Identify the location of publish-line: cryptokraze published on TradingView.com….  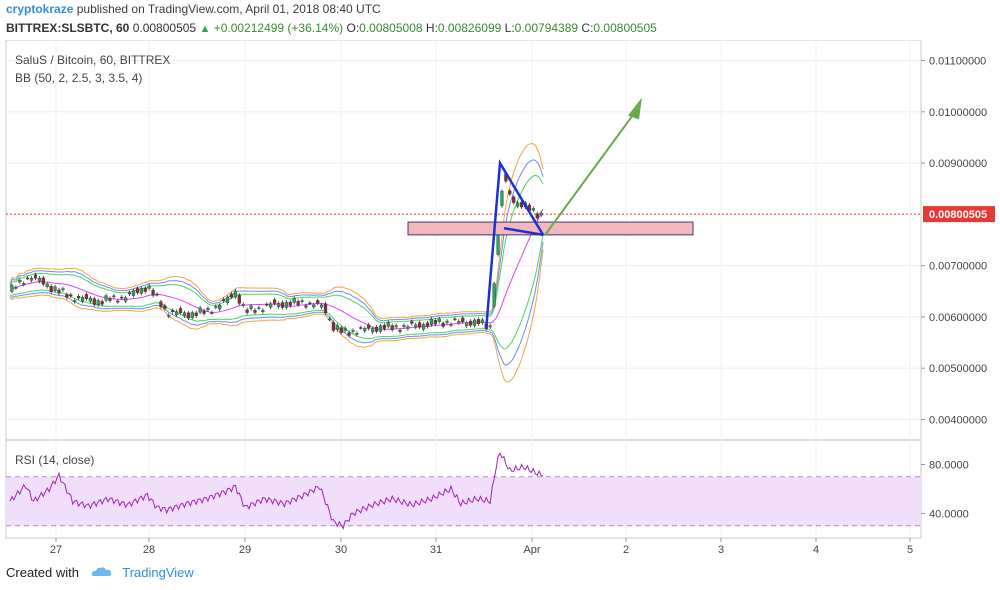
(193, 9).